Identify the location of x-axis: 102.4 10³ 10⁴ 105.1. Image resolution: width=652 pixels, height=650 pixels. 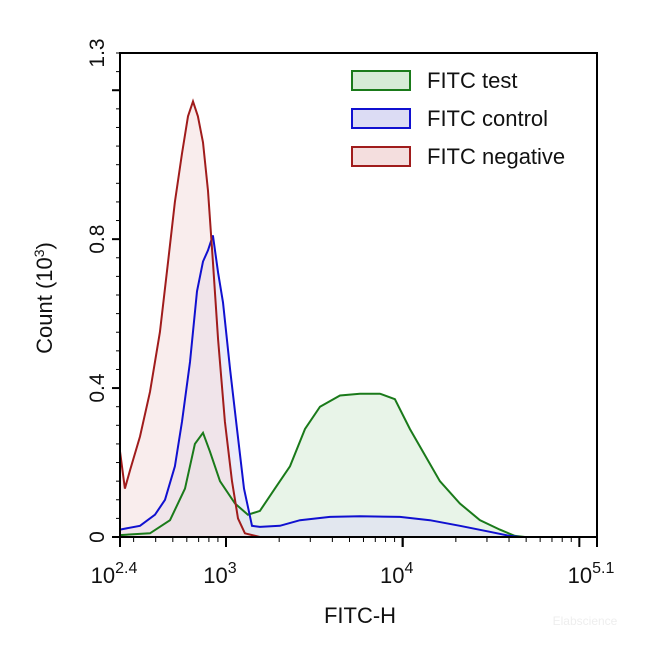
(353, 562).